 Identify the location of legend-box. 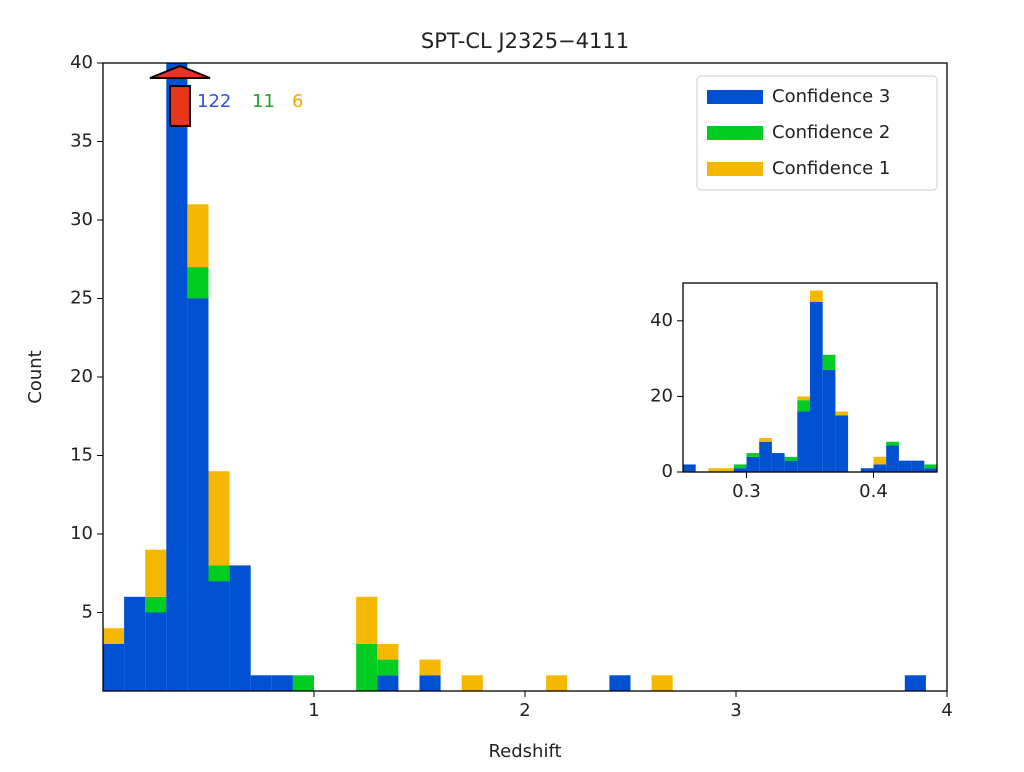
(817, 133).